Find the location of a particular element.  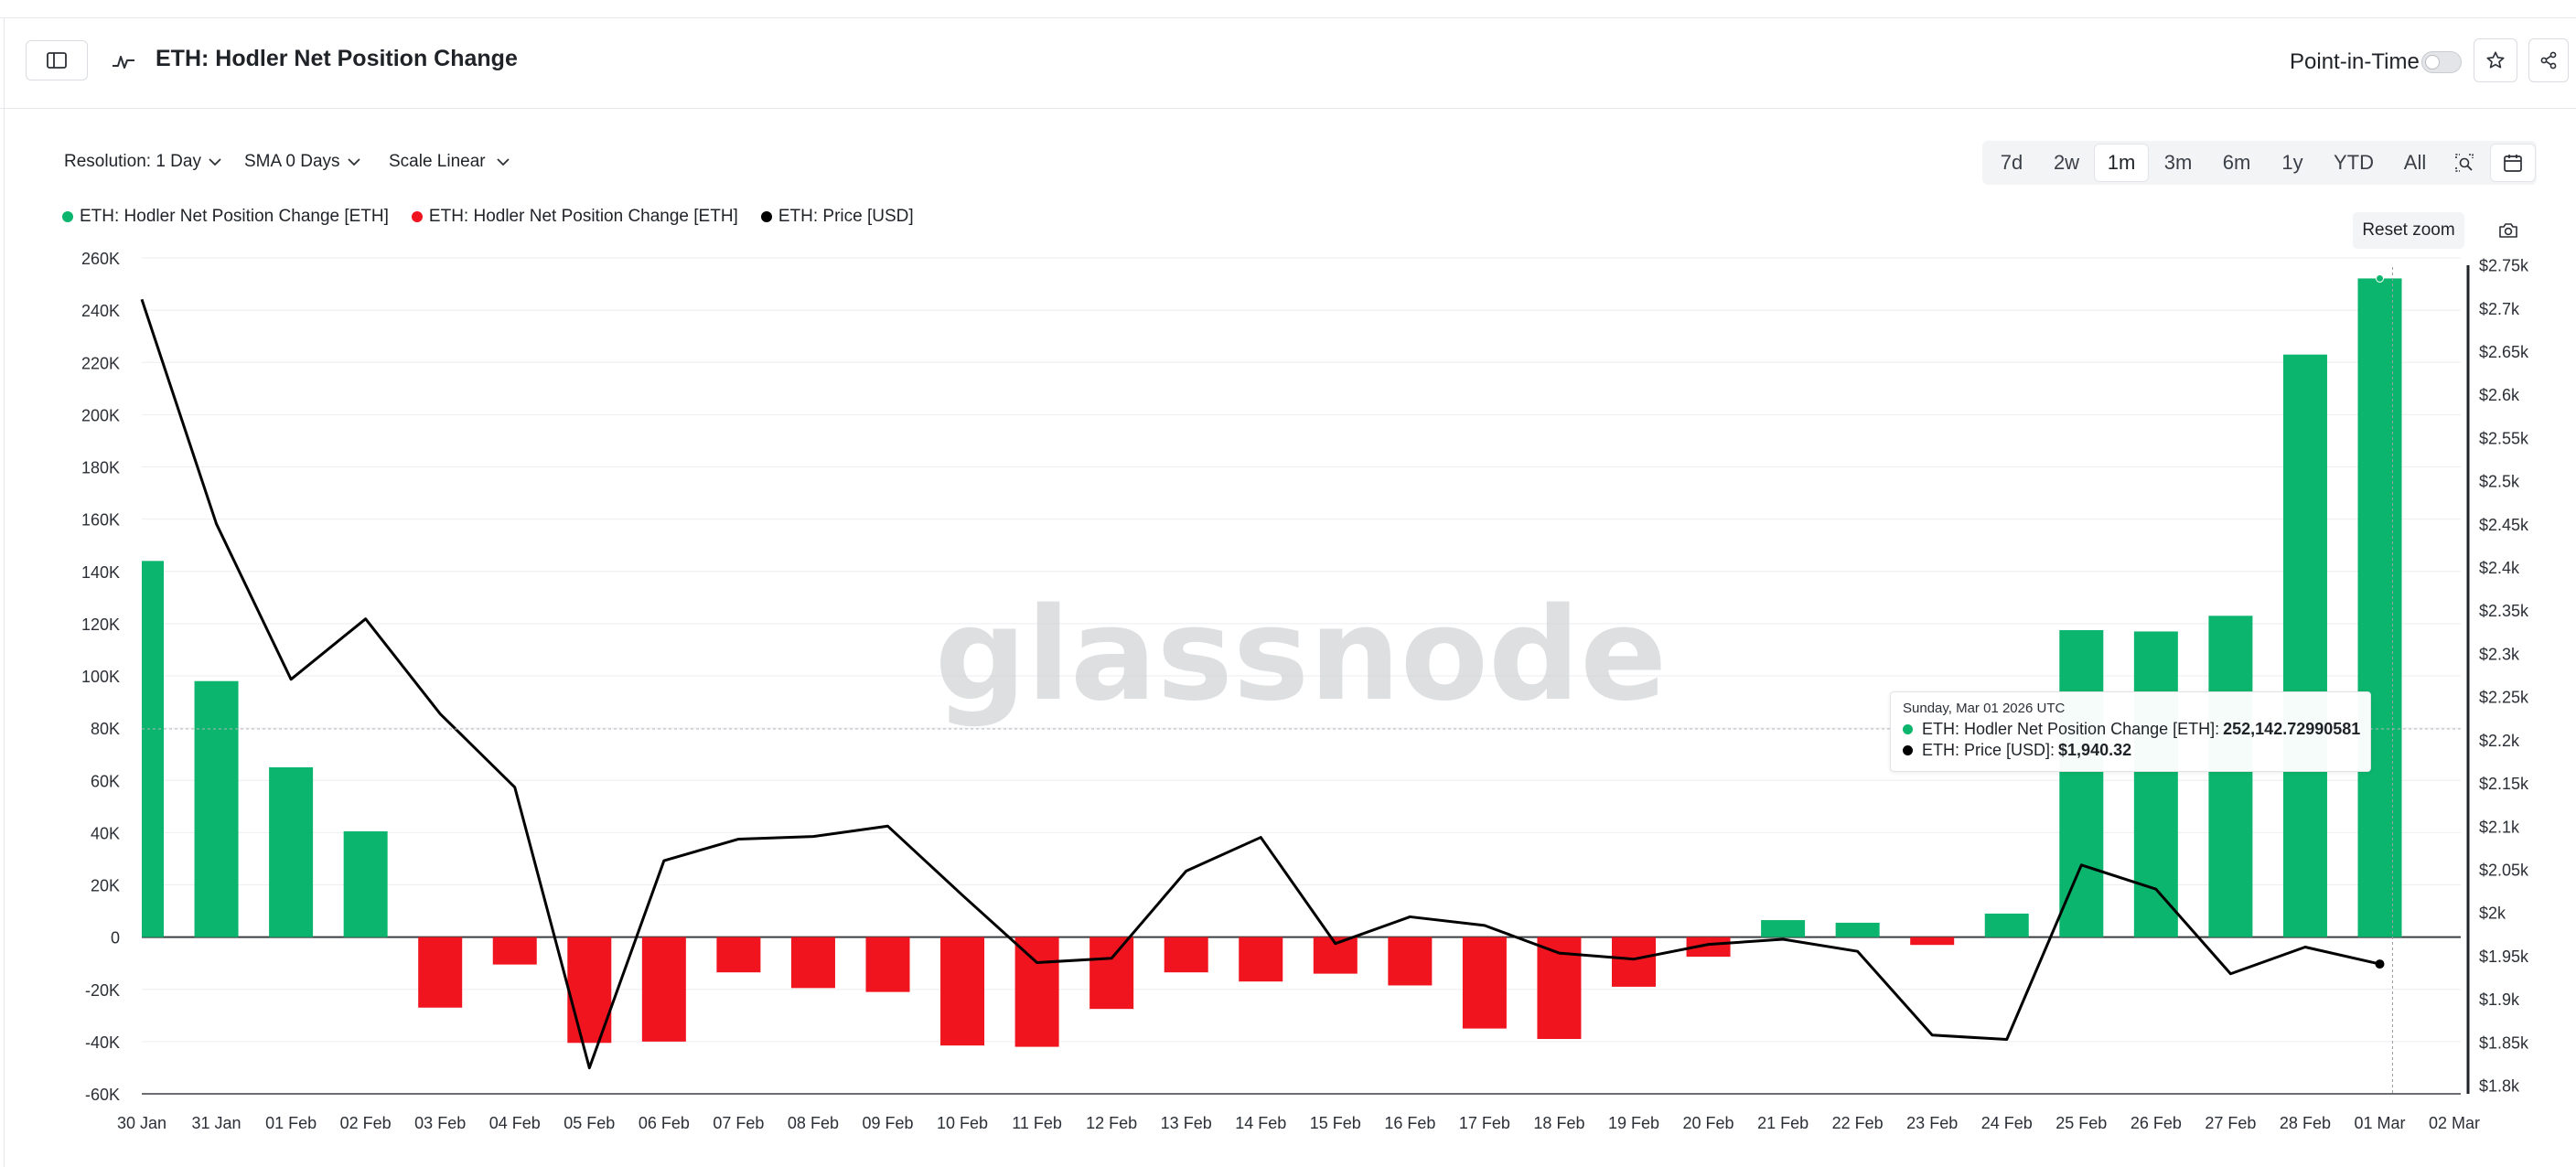

x-tick-label: 03 Feb is located at coordinates (440, 1123).